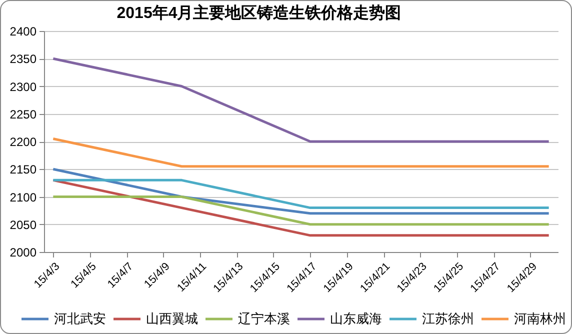  What do you see at coordinates (448, 318) in the screenshot?
I see `legend-label: 江苏徐州` at bounding box center [448, 318].